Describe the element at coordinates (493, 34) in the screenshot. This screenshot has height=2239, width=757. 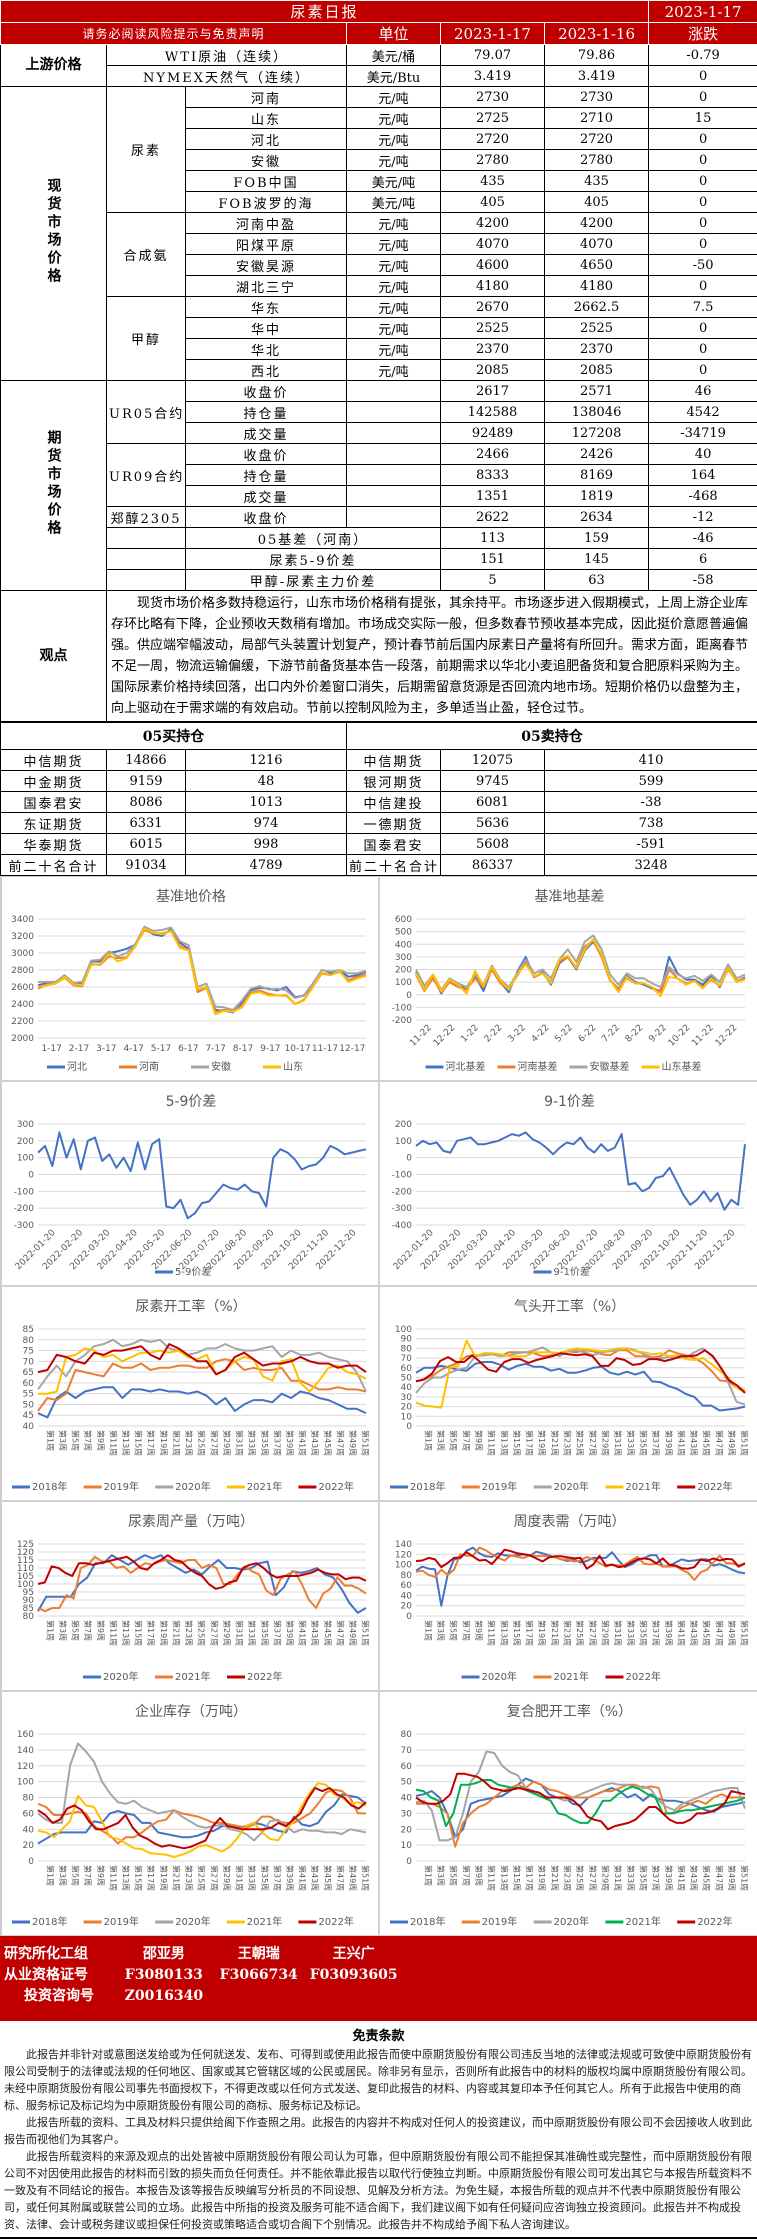
I see `col-today-header: 2023-1-17` at that location.